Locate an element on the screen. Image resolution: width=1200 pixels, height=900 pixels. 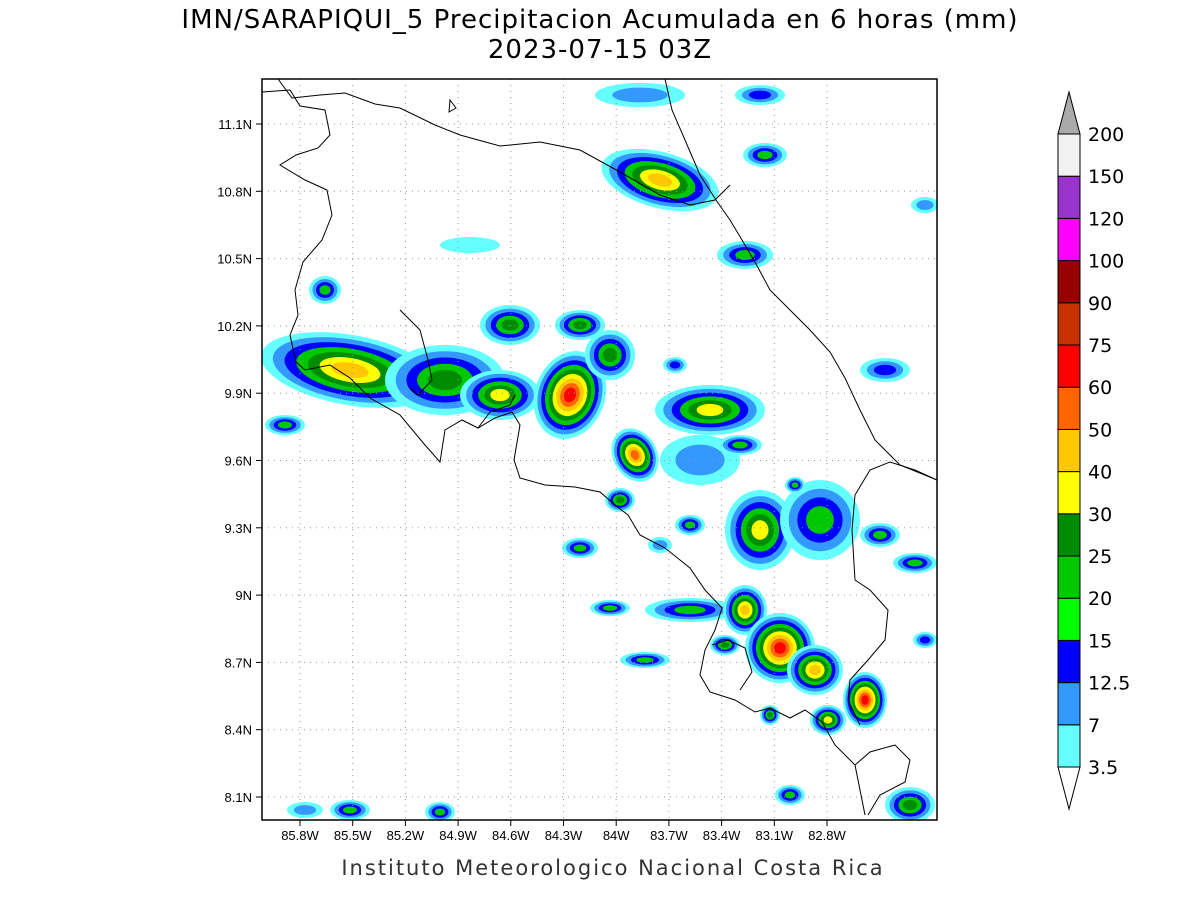
lon-tick-label: 83.4W is located at coordinates (722, 835).